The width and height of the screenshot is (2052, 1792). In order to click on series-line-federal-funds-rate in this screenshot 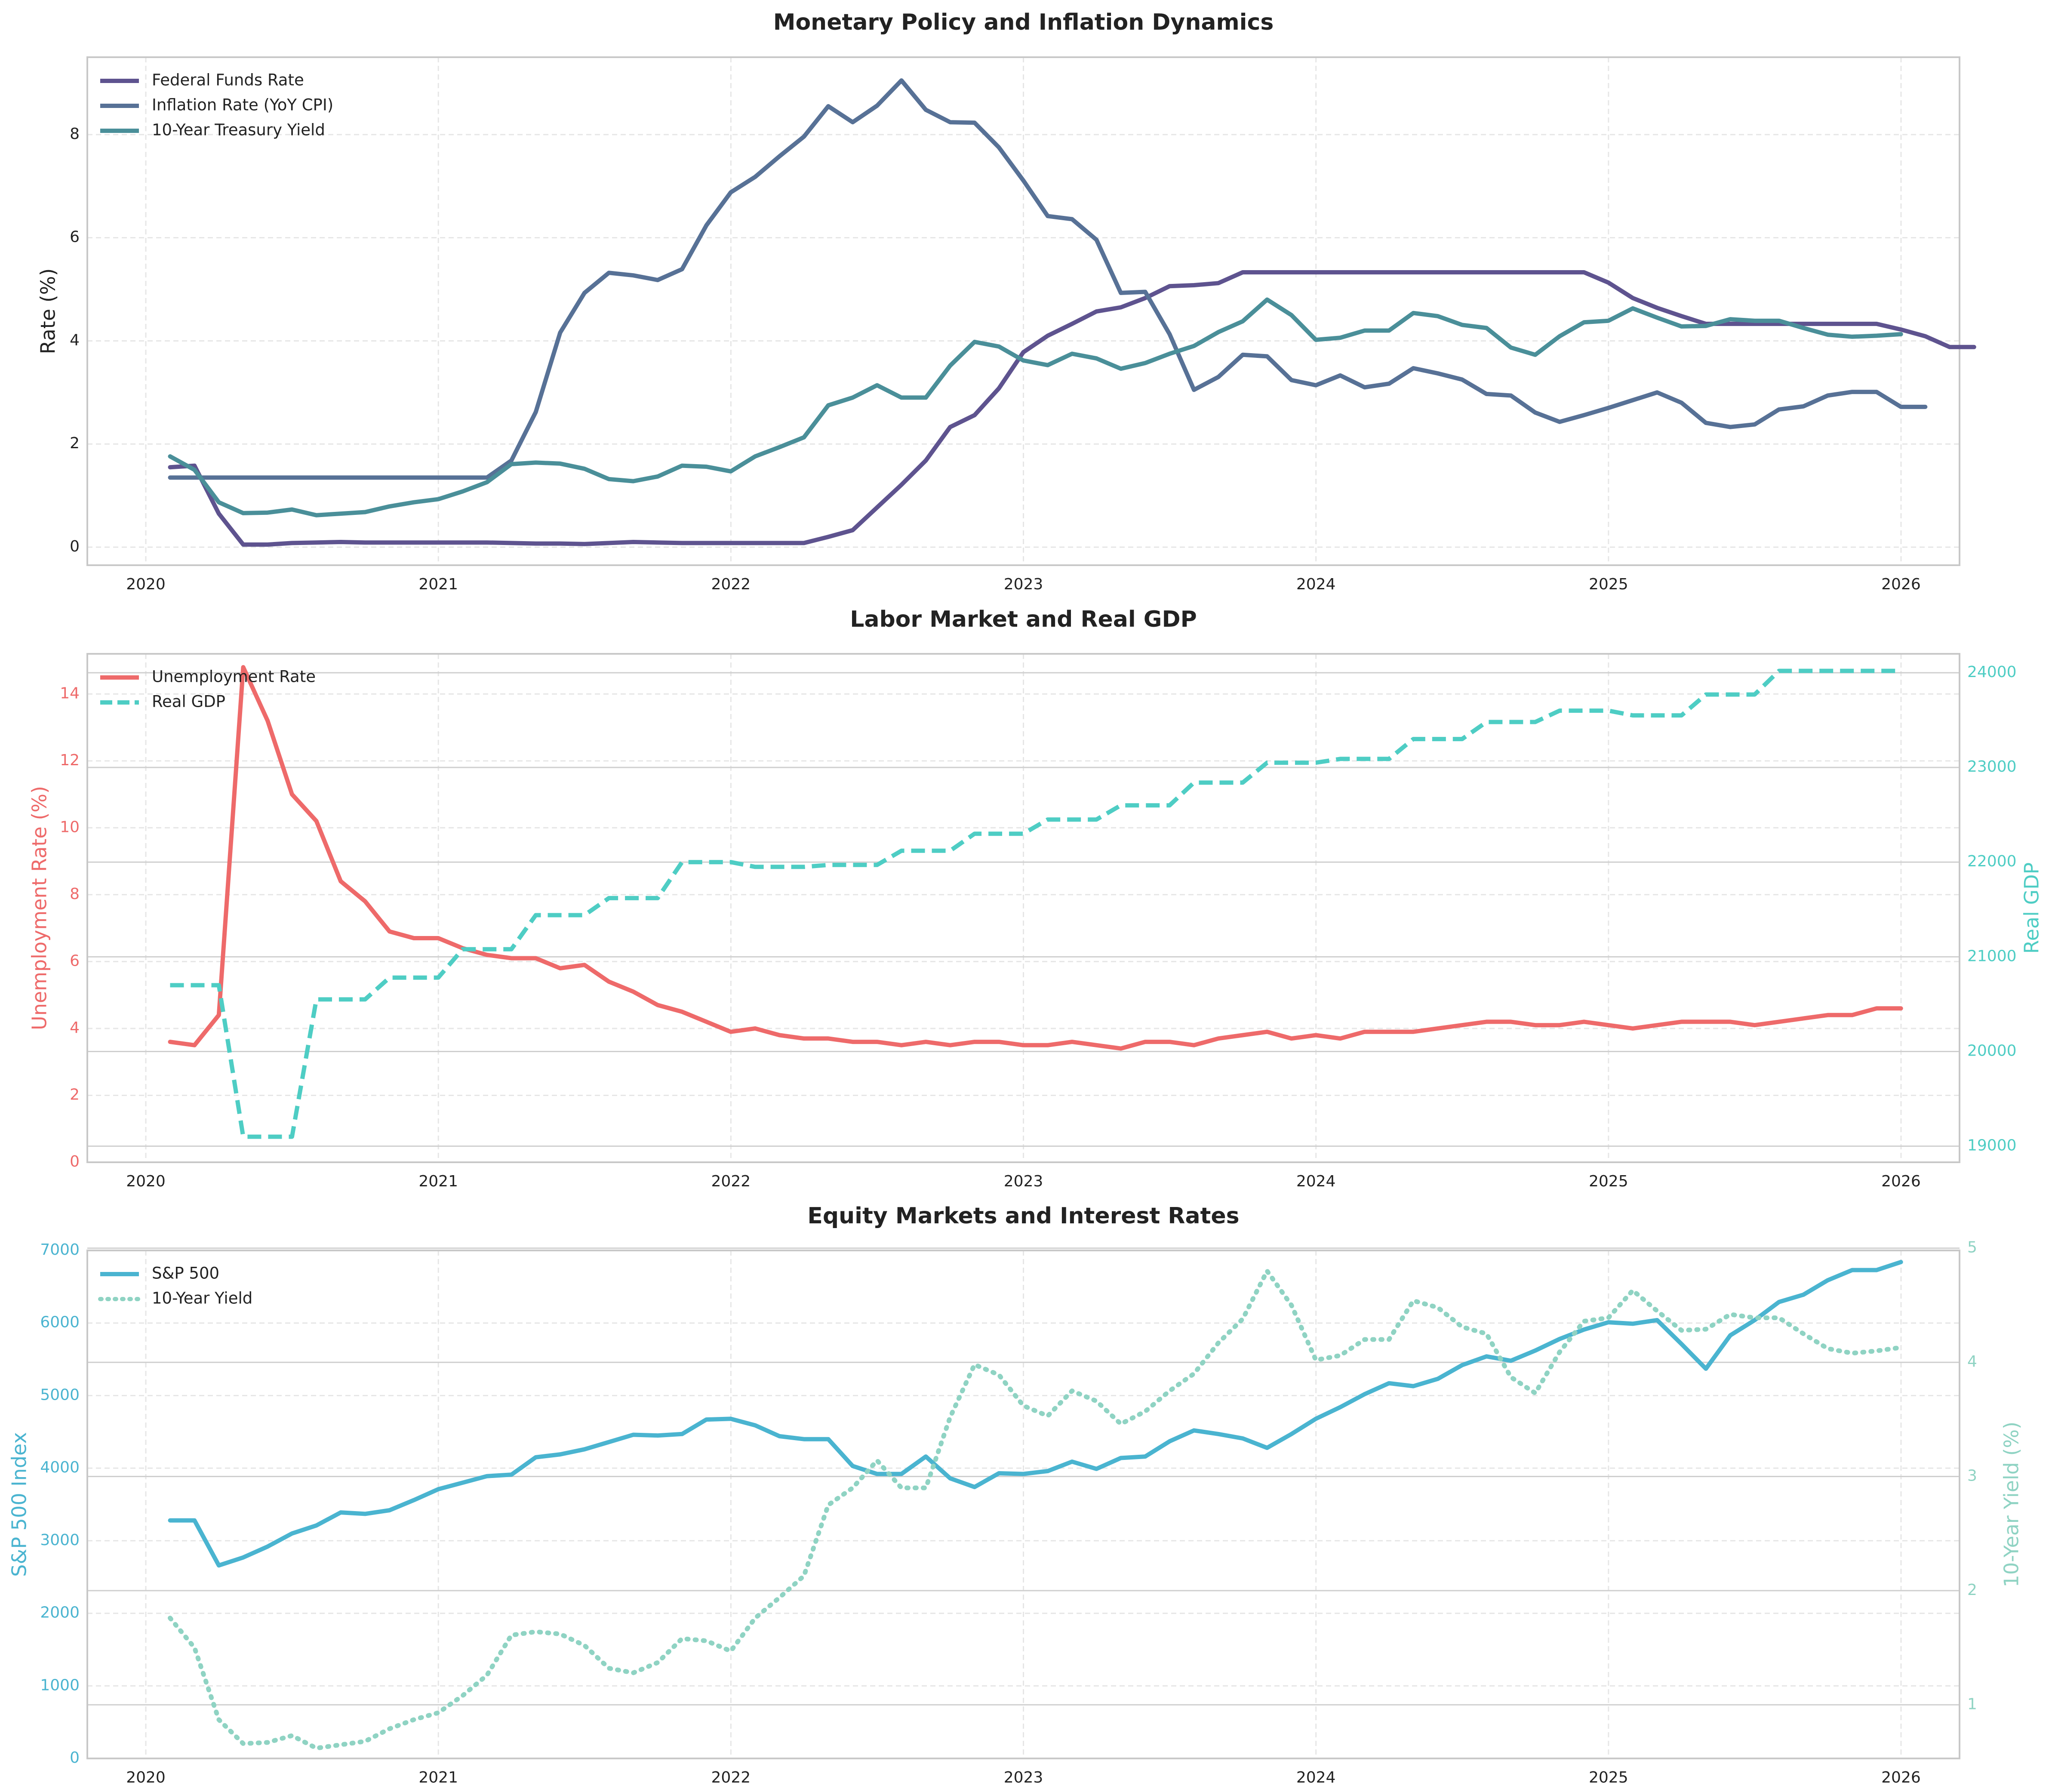, I will do `click(1072, 408)`.